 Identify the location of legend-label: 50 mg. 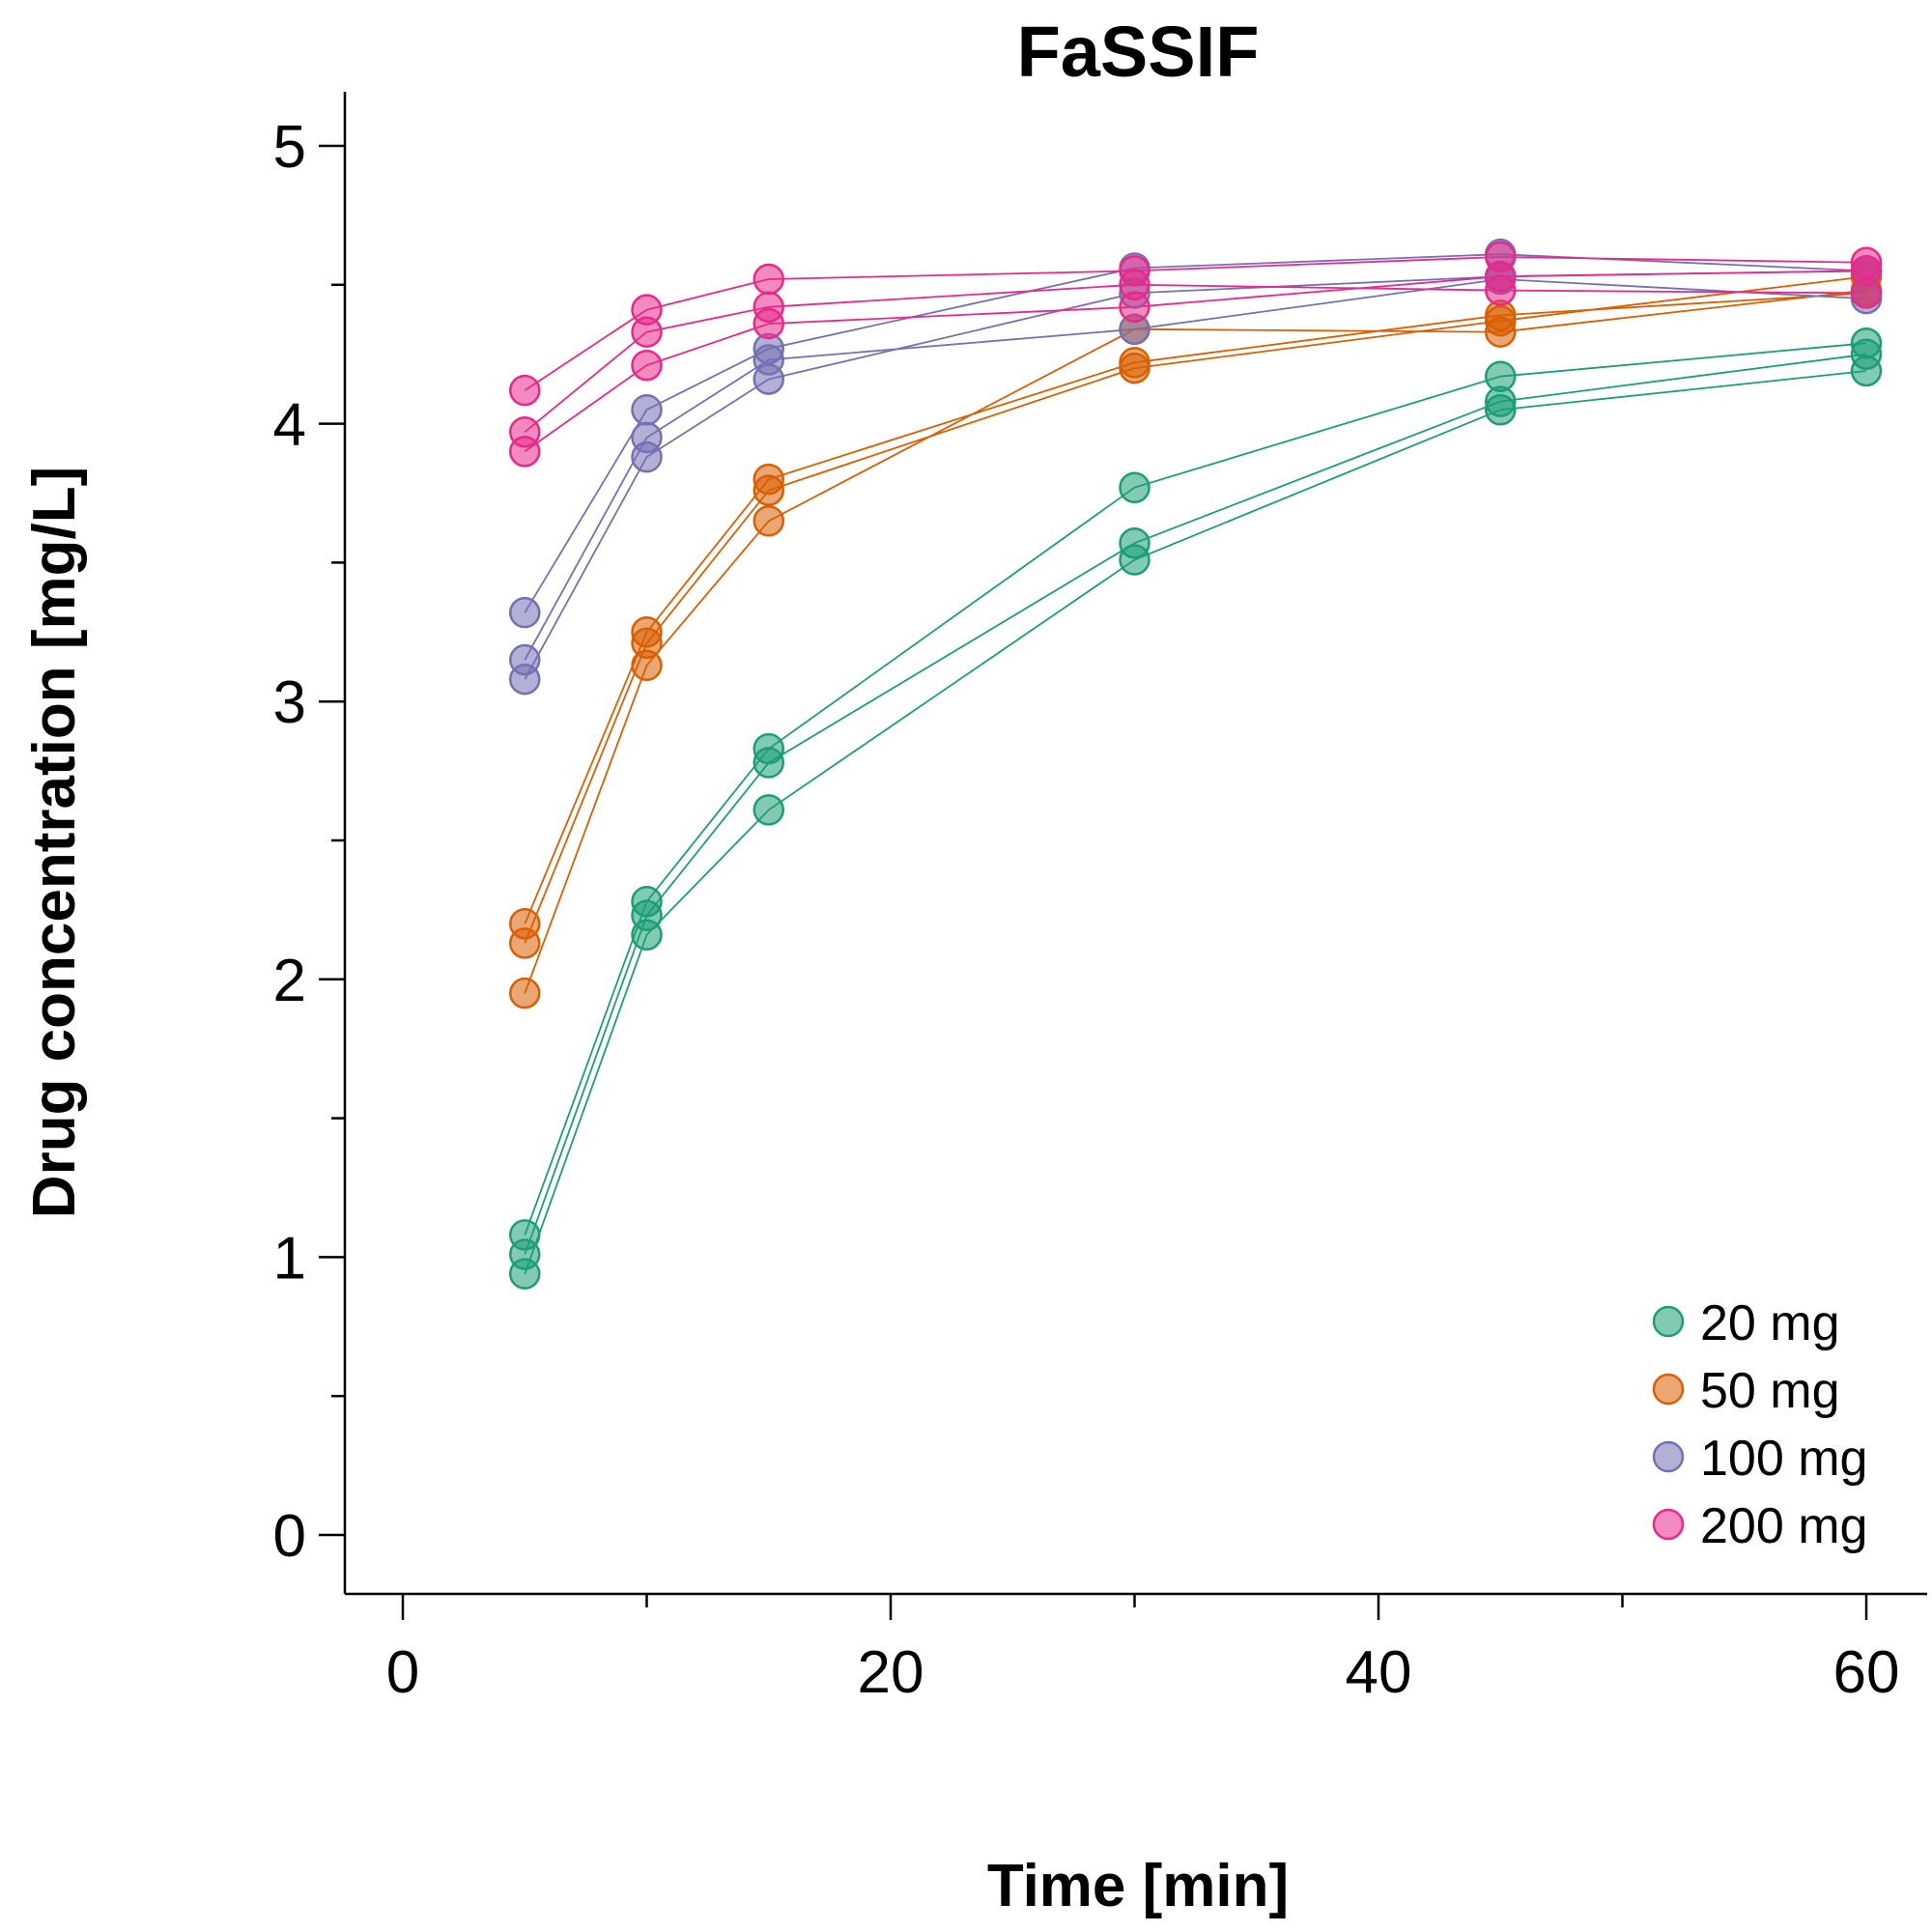
(1770, 1391).